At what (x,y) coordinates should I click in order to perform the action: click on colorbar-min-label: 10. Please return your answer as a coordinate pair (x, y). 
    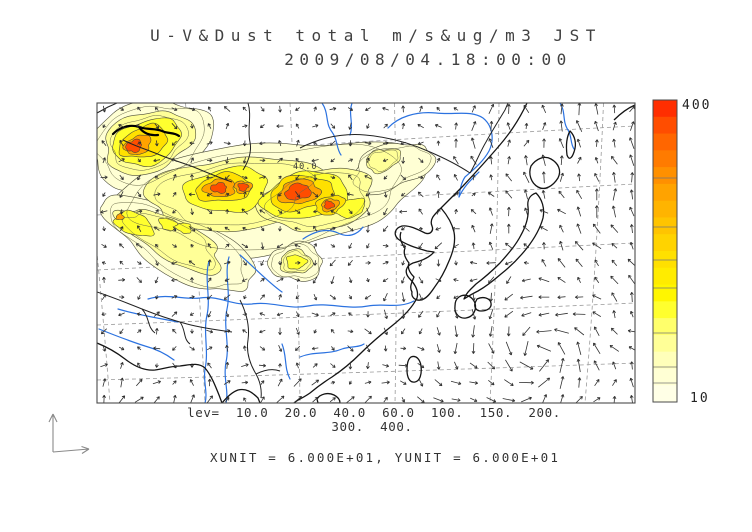
    Looking at the image, I should click on (700, 398).